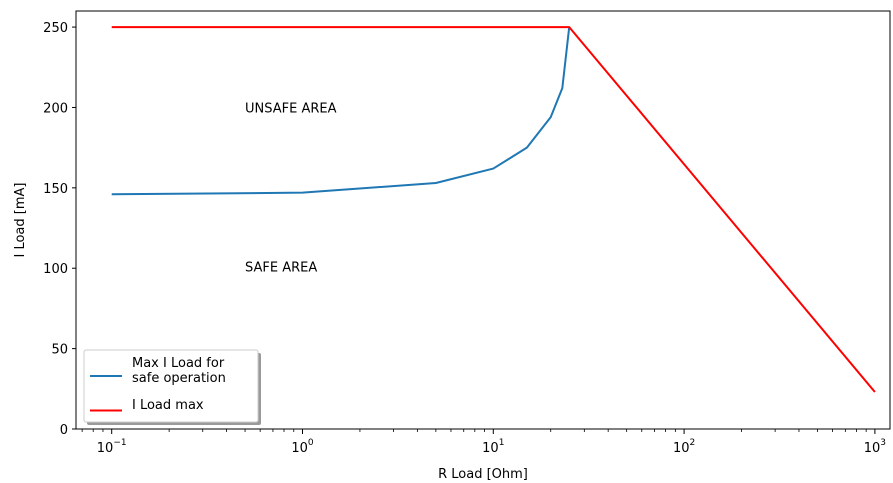 Image resolution: width=893 pixels, height=483 pixels. What do you see at coordinates (55, 269) in the screenshot?
I see `y-tick-label: 100` at bounding box center [55, 269].